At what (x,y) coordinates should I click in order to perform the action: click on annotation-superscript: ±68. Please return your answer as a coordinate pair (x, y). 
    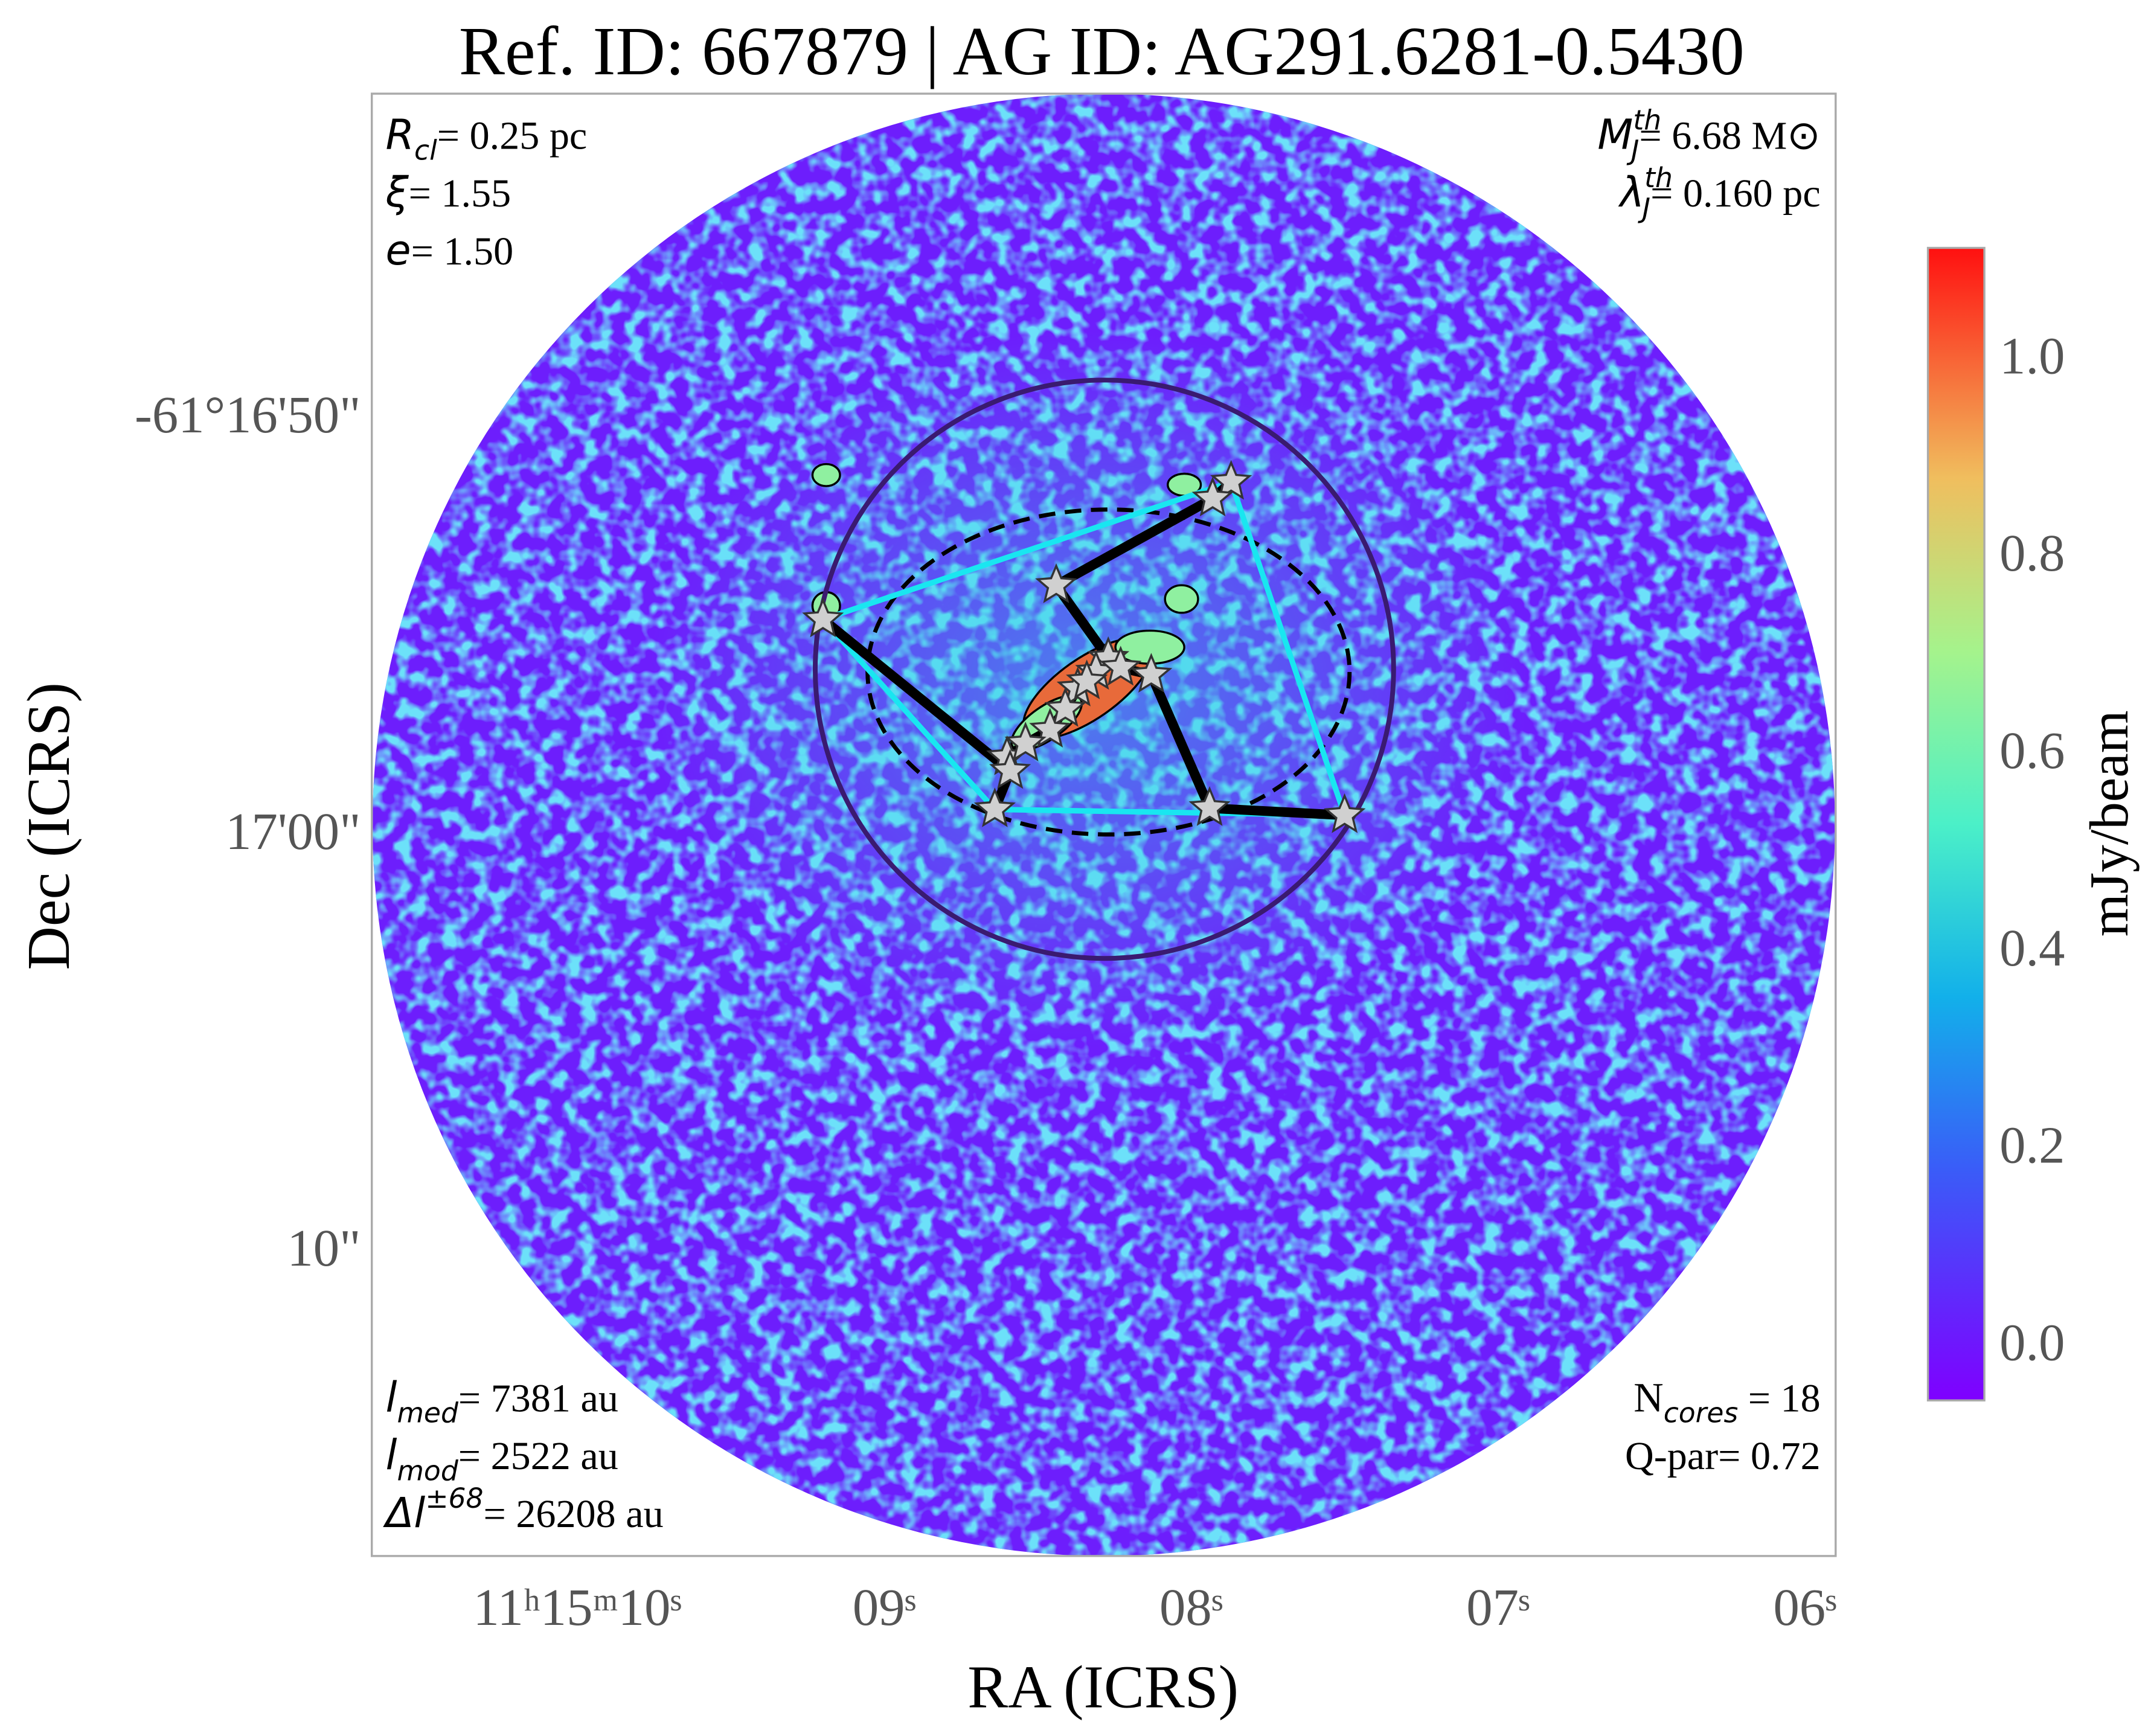
    Looking at the image, I should click on (454, 1498).